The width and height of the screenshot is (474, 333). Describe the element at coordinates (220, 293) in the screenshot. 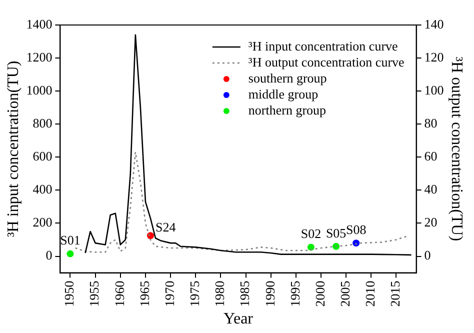

I see `x-tick-label: 1980` at that location.